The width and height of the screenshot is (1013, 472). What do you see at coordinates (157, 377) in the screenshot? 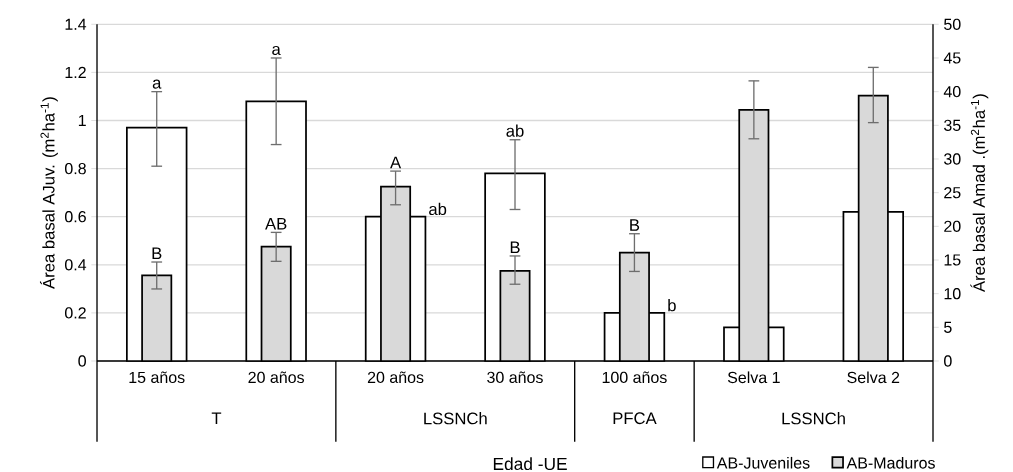
I see `x-tick-label: 15 años` at bounding box center [157, 377].